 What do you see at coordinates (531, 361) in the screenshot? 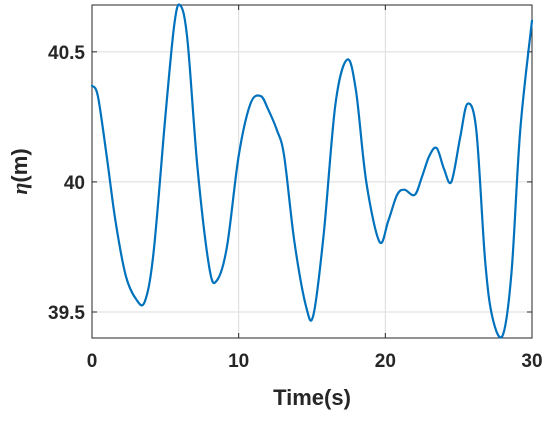
I see `x-tick-label: 30` at bounding box center [531, 361].